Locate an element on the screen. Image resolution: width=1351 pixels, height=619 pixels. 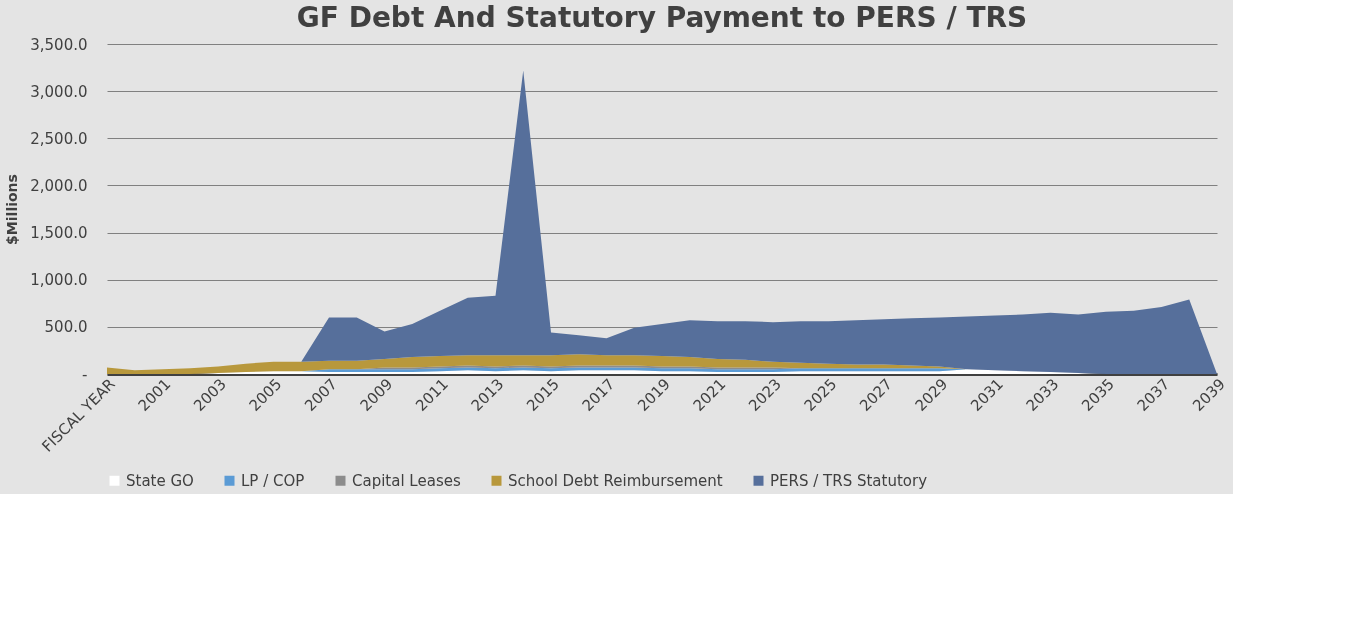
y-tick-label: 2,000.0 is located at coordinates (59, 185).